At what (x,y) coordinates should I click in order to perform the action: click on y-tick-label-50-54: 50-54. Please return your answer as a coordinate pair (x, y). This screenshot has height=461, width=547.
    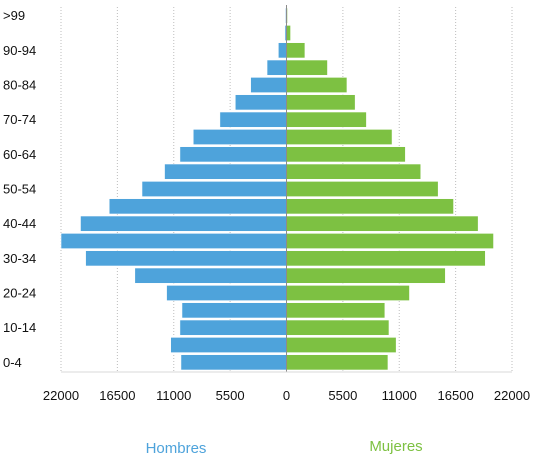
    Looking at the image, I should click on (19, 189).